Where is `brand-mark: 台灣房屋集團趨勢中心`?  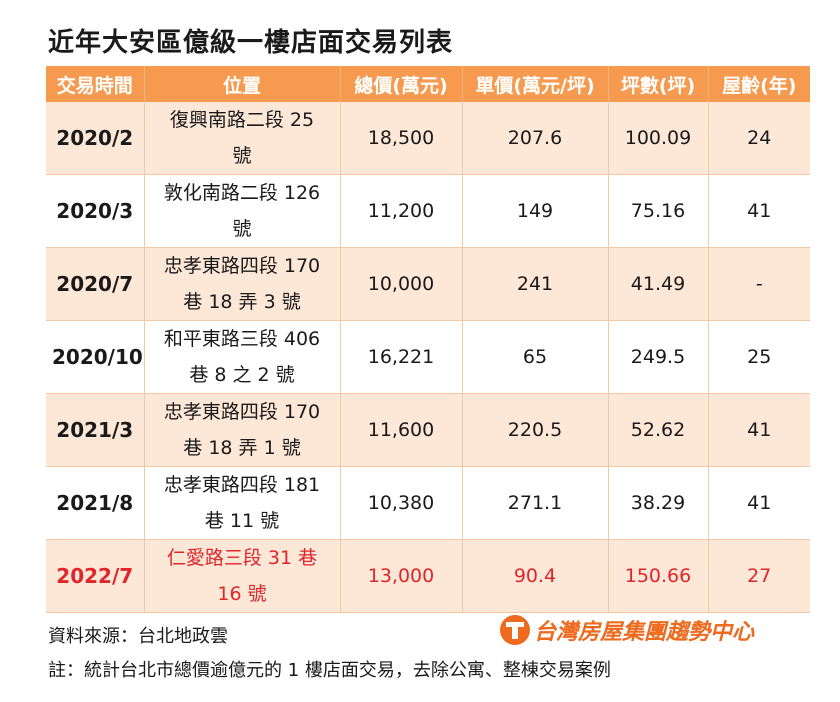
brand-mark: 台灣房屋集團趨勢中心 is located at coordinates (627, 630).